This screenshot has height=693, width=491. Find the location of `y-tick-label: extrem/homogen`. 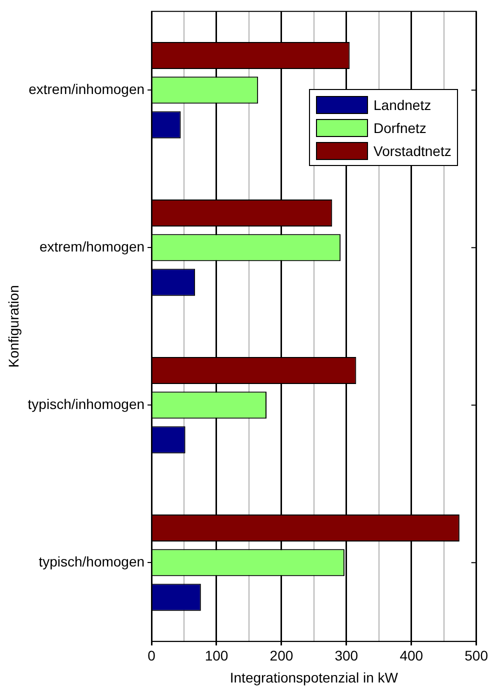

y-tick-label: extrem/homogen is located at coordinates (92, 246).